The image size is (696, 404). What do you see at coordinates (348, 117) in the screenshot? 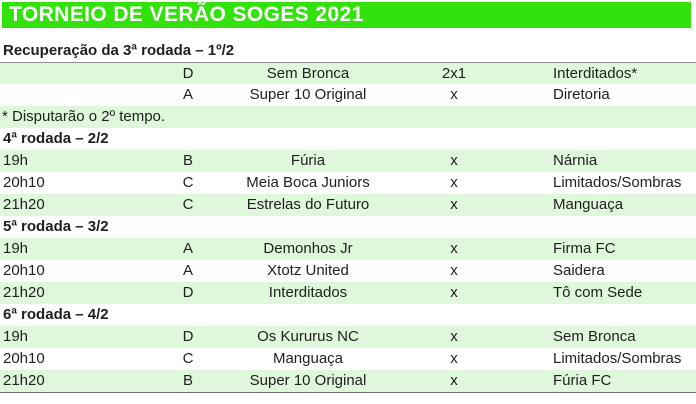
I see `footnote: * Disputarão o 2º tempo.` at bounding box center [348, 117].